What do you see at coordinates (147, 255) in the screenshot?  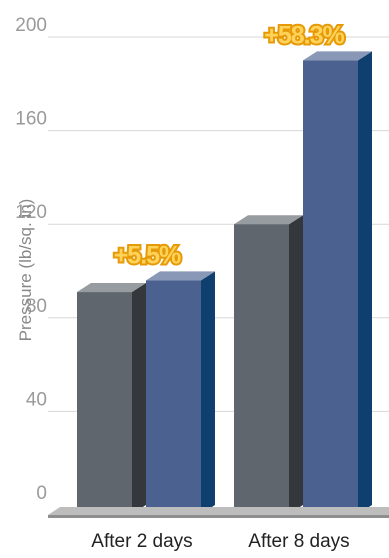 I see `percent-change-annotation: +5.5%` at bounding box center [147, 255].